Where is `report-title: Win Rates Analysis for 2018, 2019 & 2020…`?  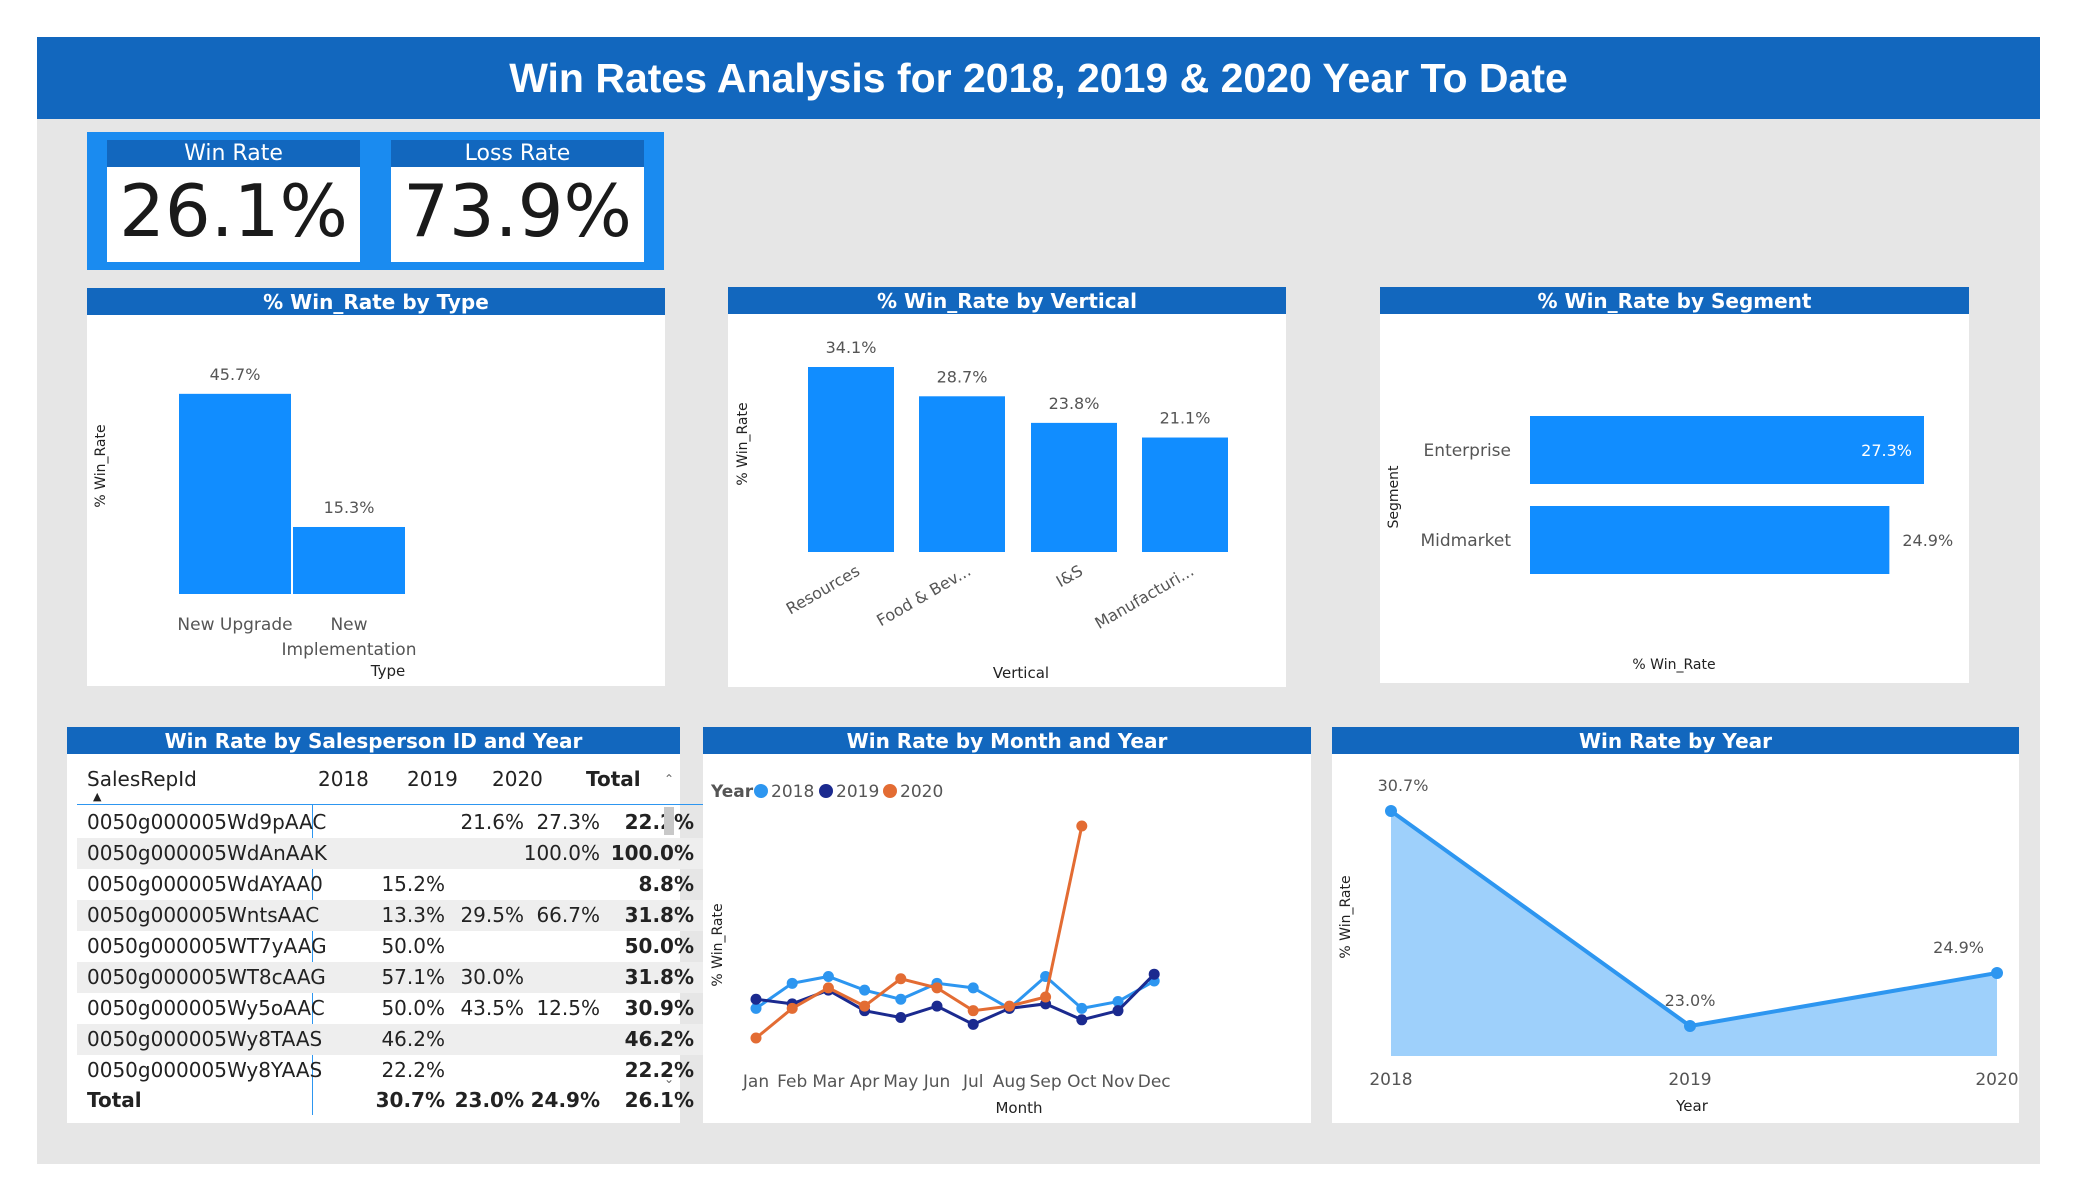 report-title: Win Rates Analysis for 2018, 2019 & 2020… is located at coordinates (1038, 78).